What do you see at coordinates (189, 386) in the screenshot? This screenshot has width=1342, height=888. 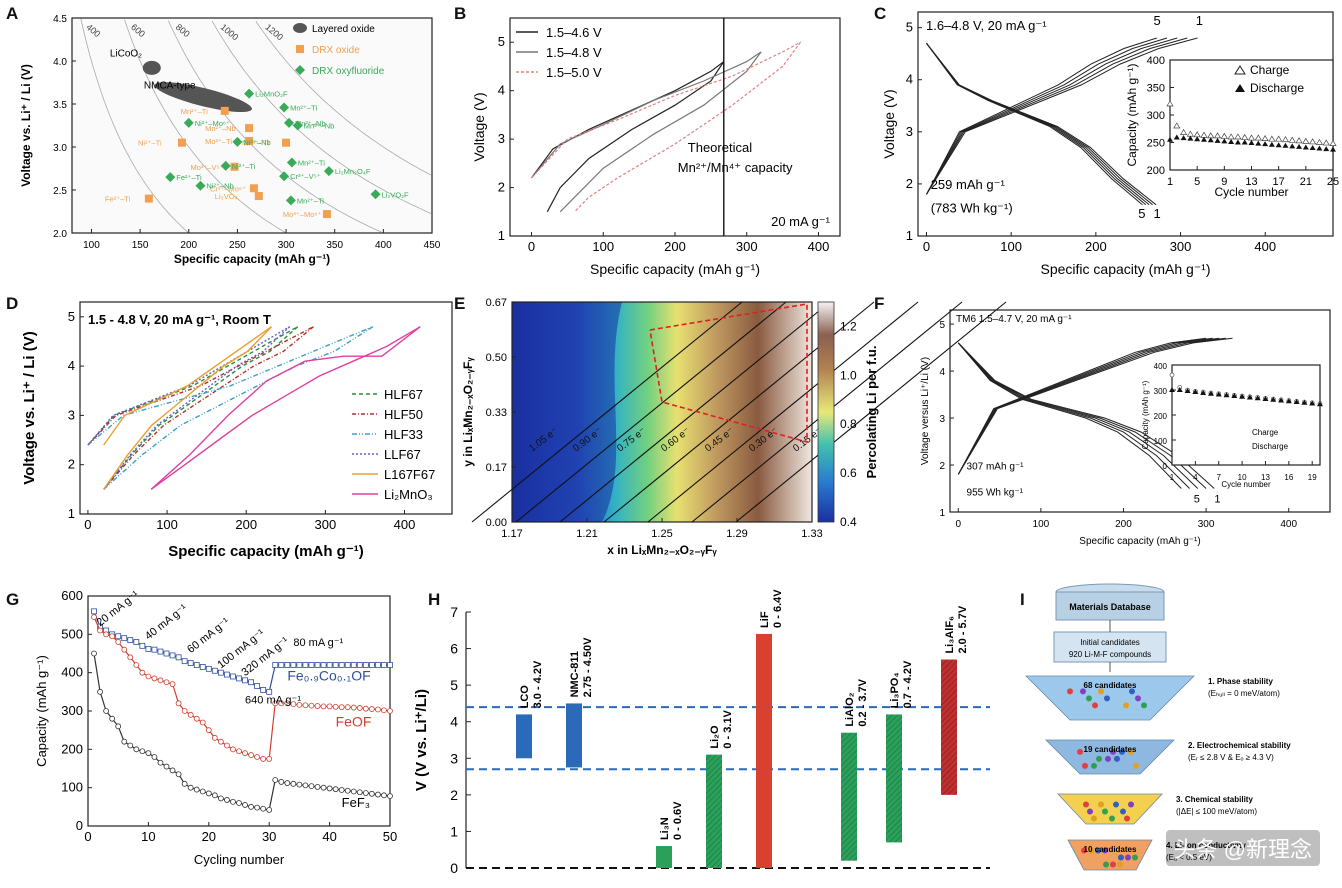 I see `charge-curve` at bounding box center [189, 386].